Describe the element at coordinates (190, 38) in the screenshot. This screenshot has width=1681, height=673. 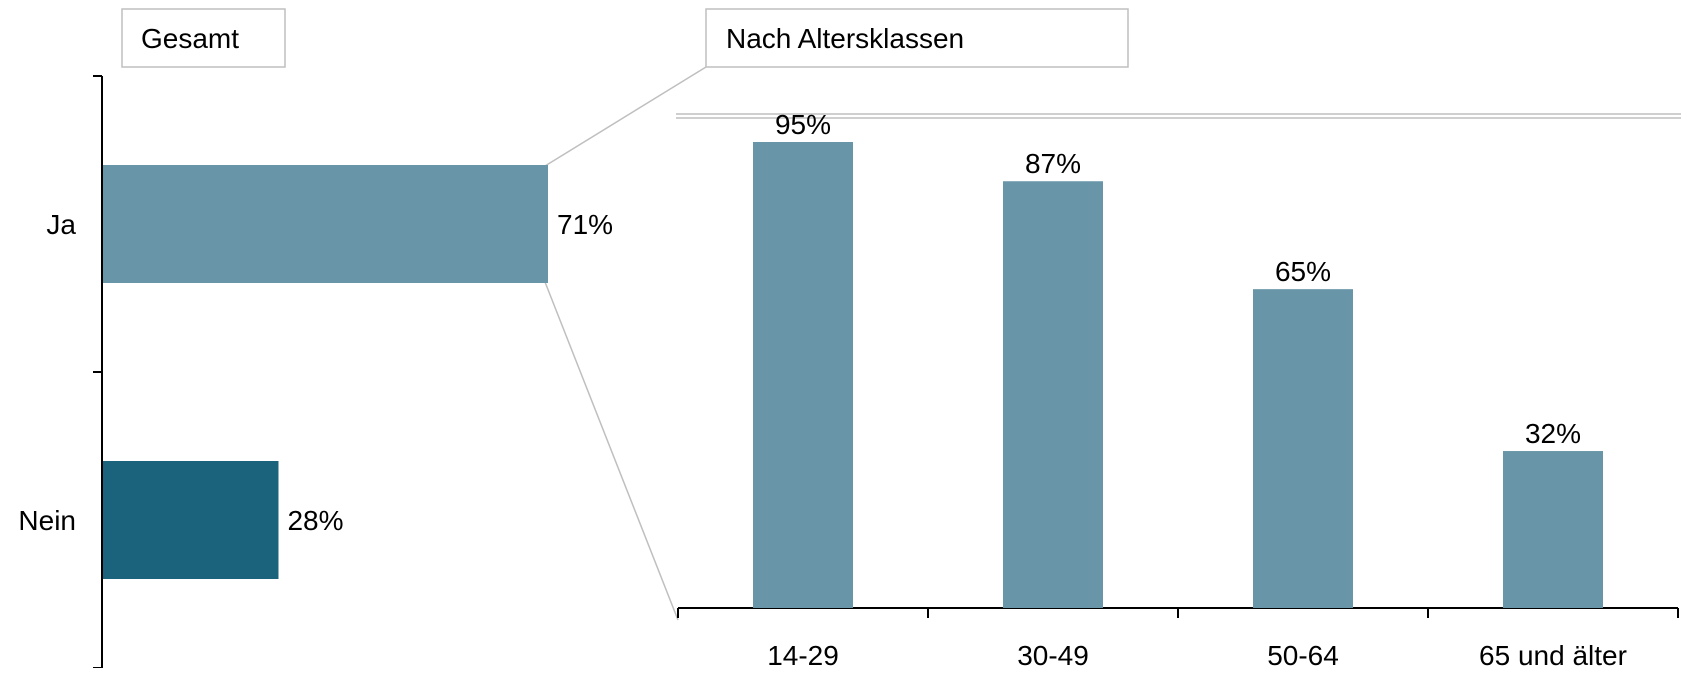
I see `gesamt-label: Gesamt` at that location.